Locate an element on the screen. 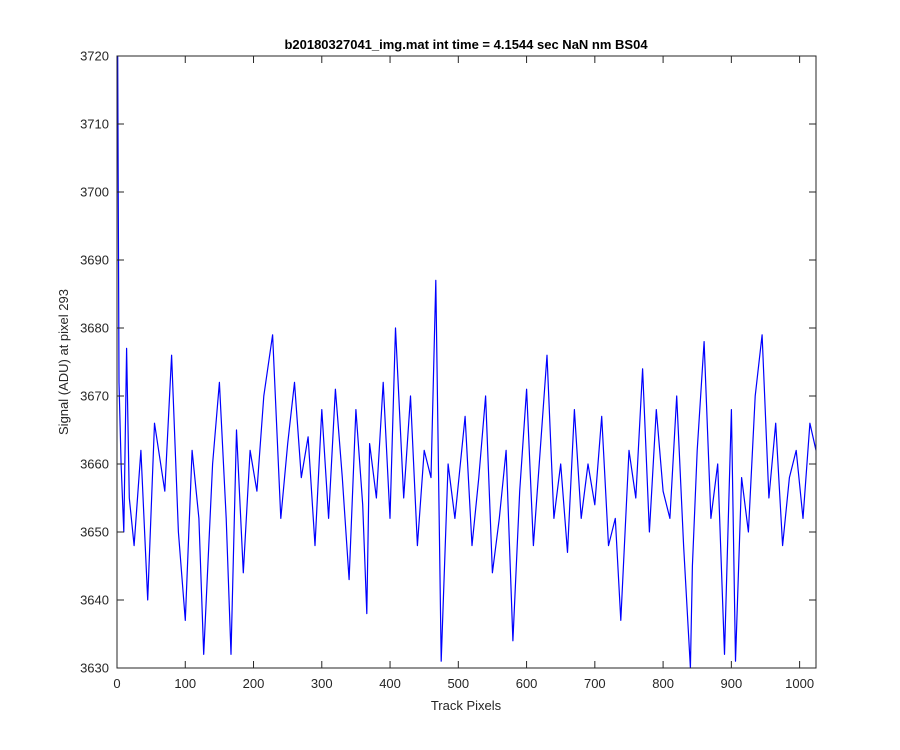 The image size is (900, 750). x-axis-label: Track Pixels is located at coordinates (466, 705).